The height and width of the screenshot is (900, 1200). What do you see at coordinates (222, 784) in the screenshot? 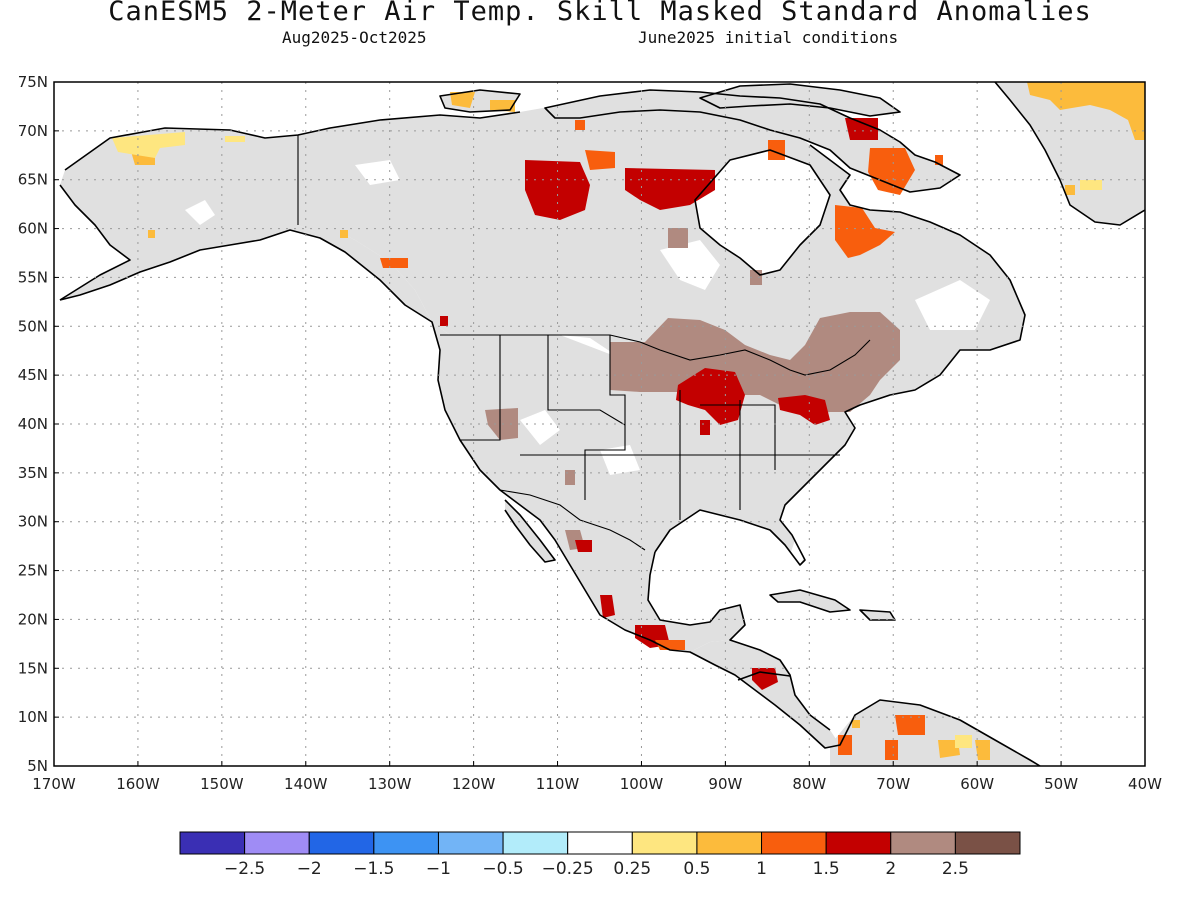
I see `x-tick-label: 150W` at bounding box center [222, 784].